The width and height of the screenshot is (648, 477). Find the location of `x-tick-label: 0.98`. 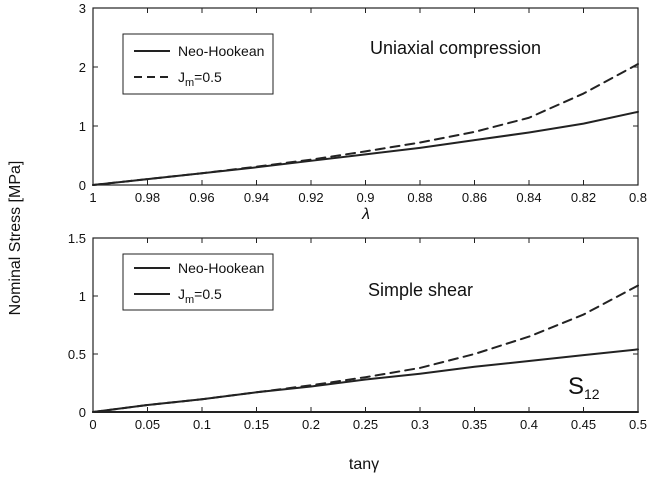

x-tick-label: 0.98 is located at coordinates (147, 197).